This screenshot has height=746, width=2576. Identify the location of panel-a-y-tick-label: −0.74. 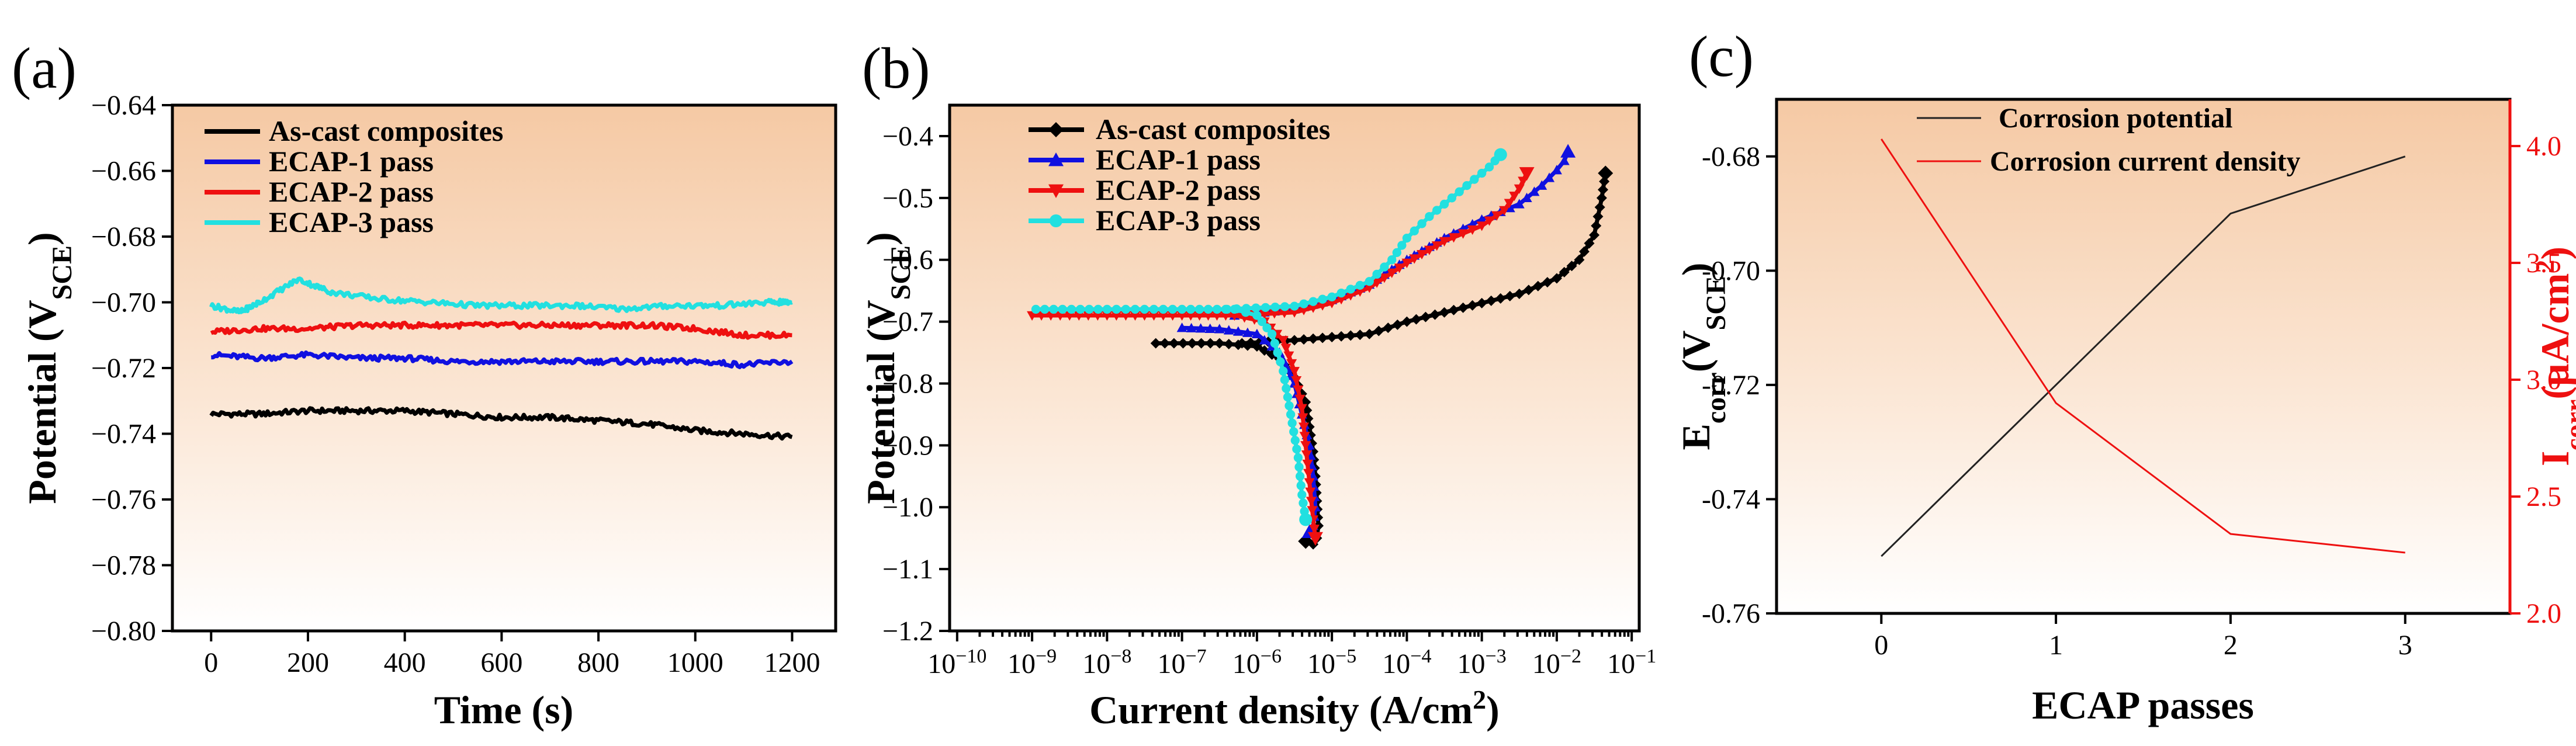
(124, 434).